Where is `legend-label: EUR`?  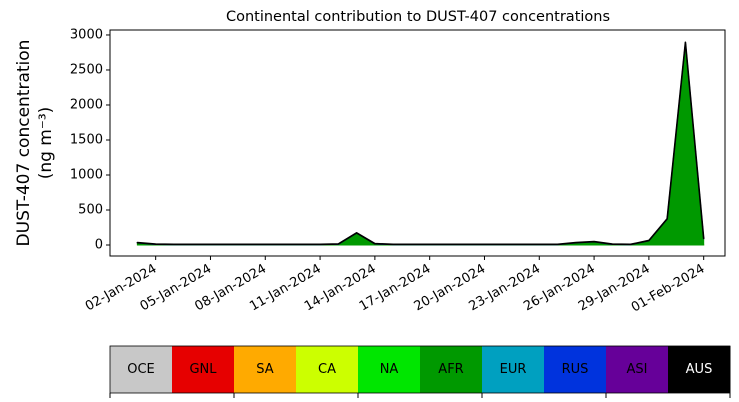
legend-label: EUR is located at coordinates (513, 369).